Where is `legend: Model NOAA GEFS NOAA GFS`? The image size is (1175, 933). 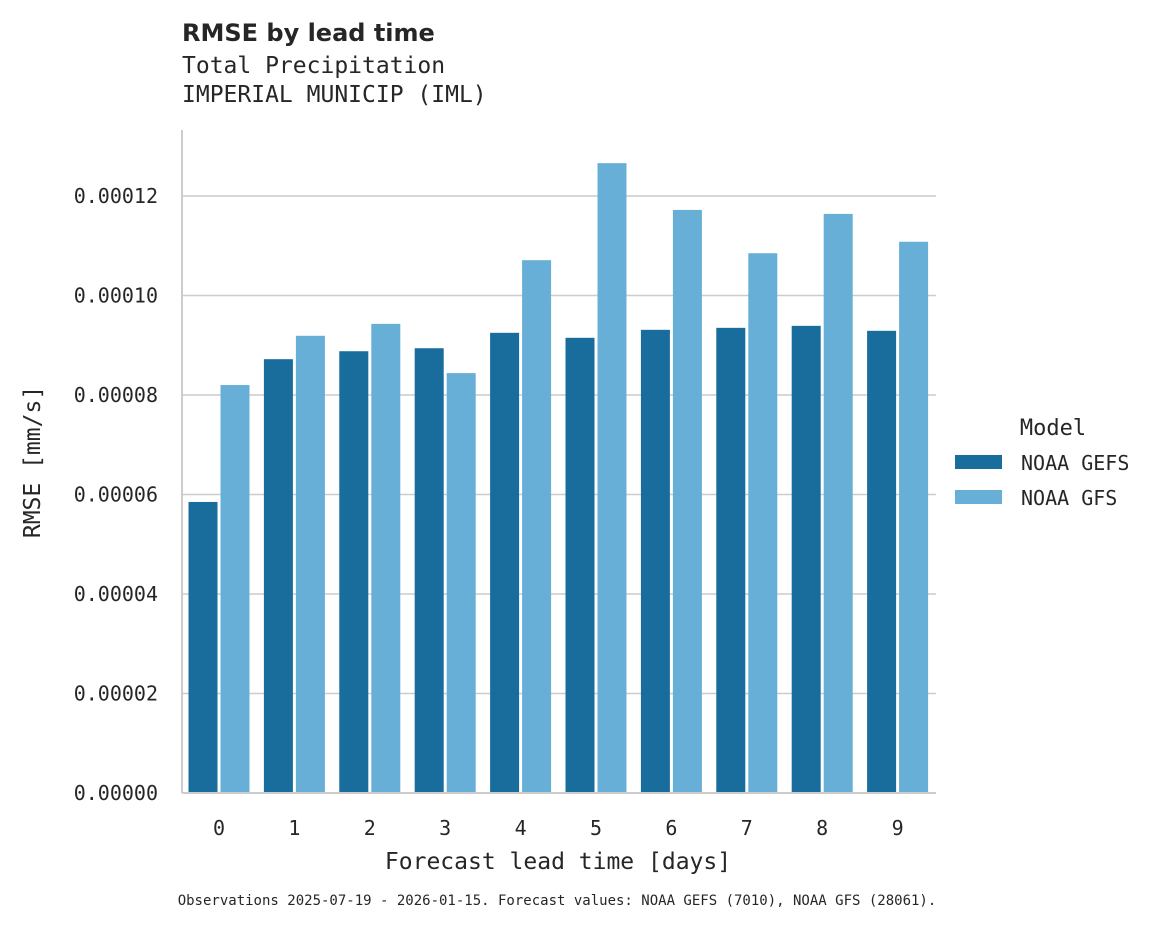
legend: Model NOAA GEFS NOAA GFS is located at coordinates (1042, 463).